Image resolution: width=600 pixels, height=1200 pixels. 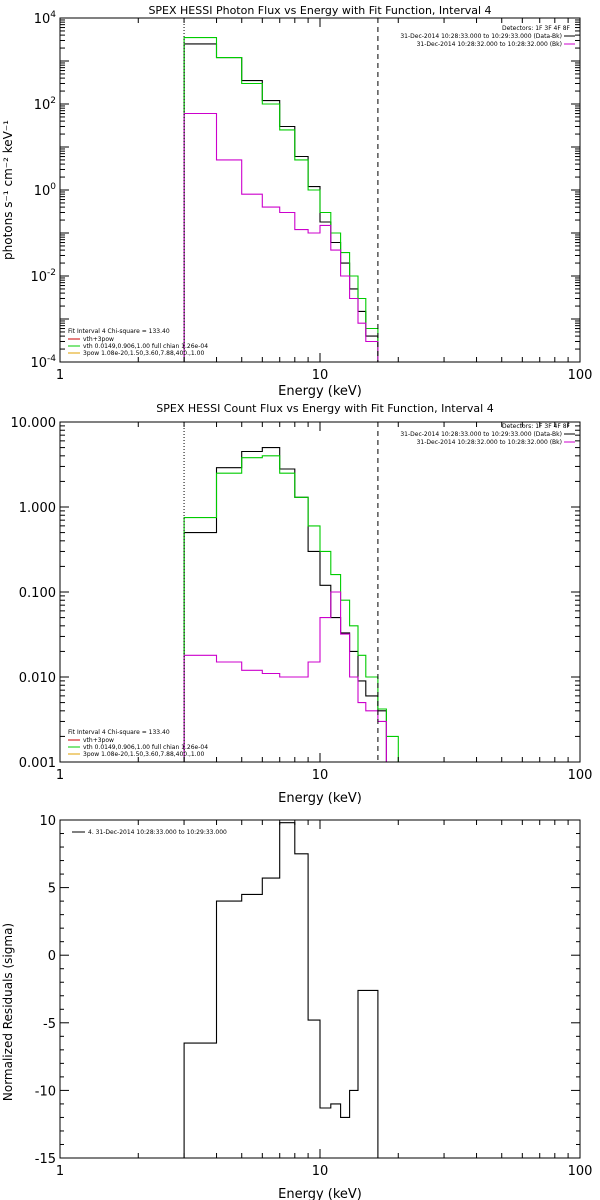 I want to click on count-fit-entry-3pow: 3pow 1.08e-20,1.50,3.60,7.88,400.,1.00, so click(x=143, y=754).